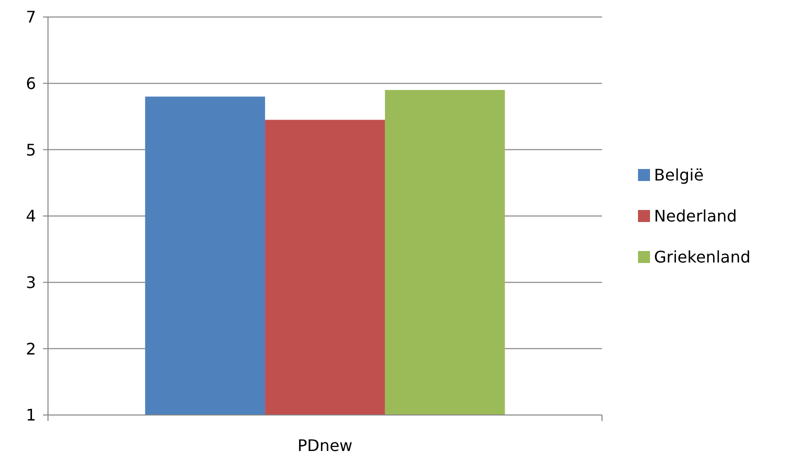 The height and width of the screenshot is (463, 793). I want to click on x-tick-label: PDnew, so click(325, 445).